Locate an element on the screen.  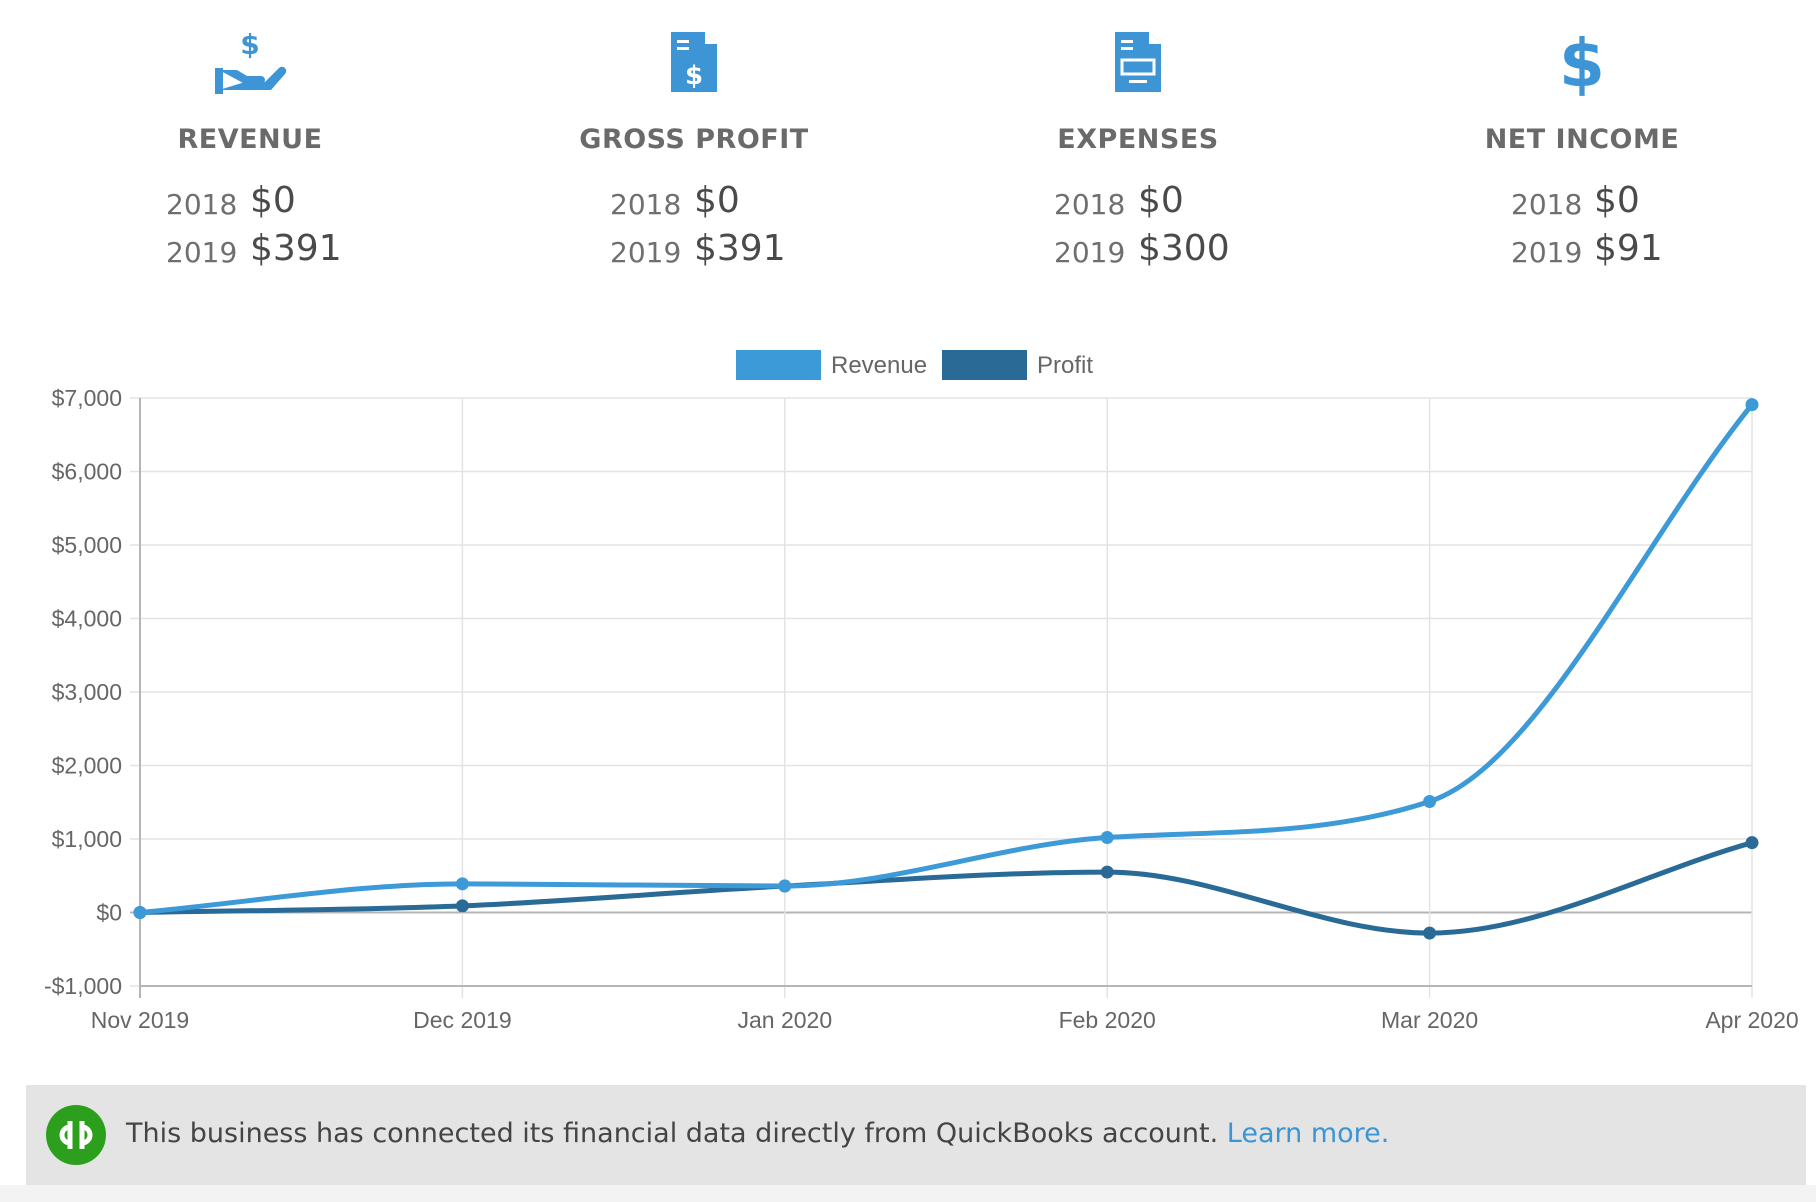
y-tick-label: $2,000 is located at coordinates (87, 766).